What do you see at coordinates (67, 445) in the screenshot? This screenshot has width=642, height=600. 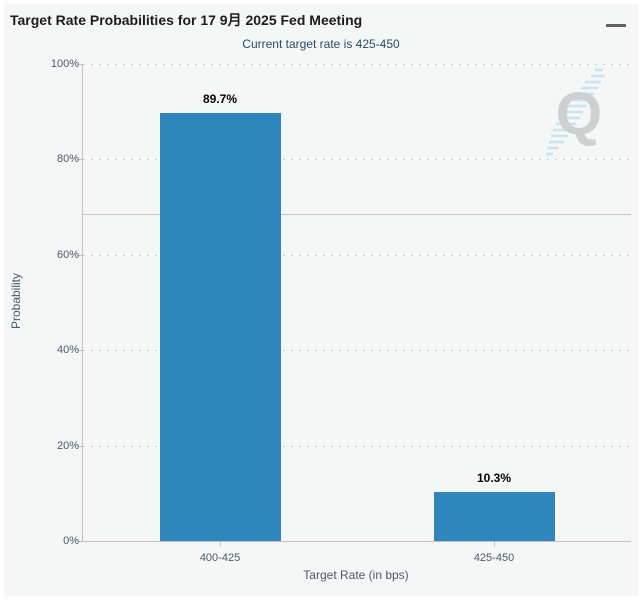 I see `y-axis-tick-label: 20%` at bounding box center [67, 445].